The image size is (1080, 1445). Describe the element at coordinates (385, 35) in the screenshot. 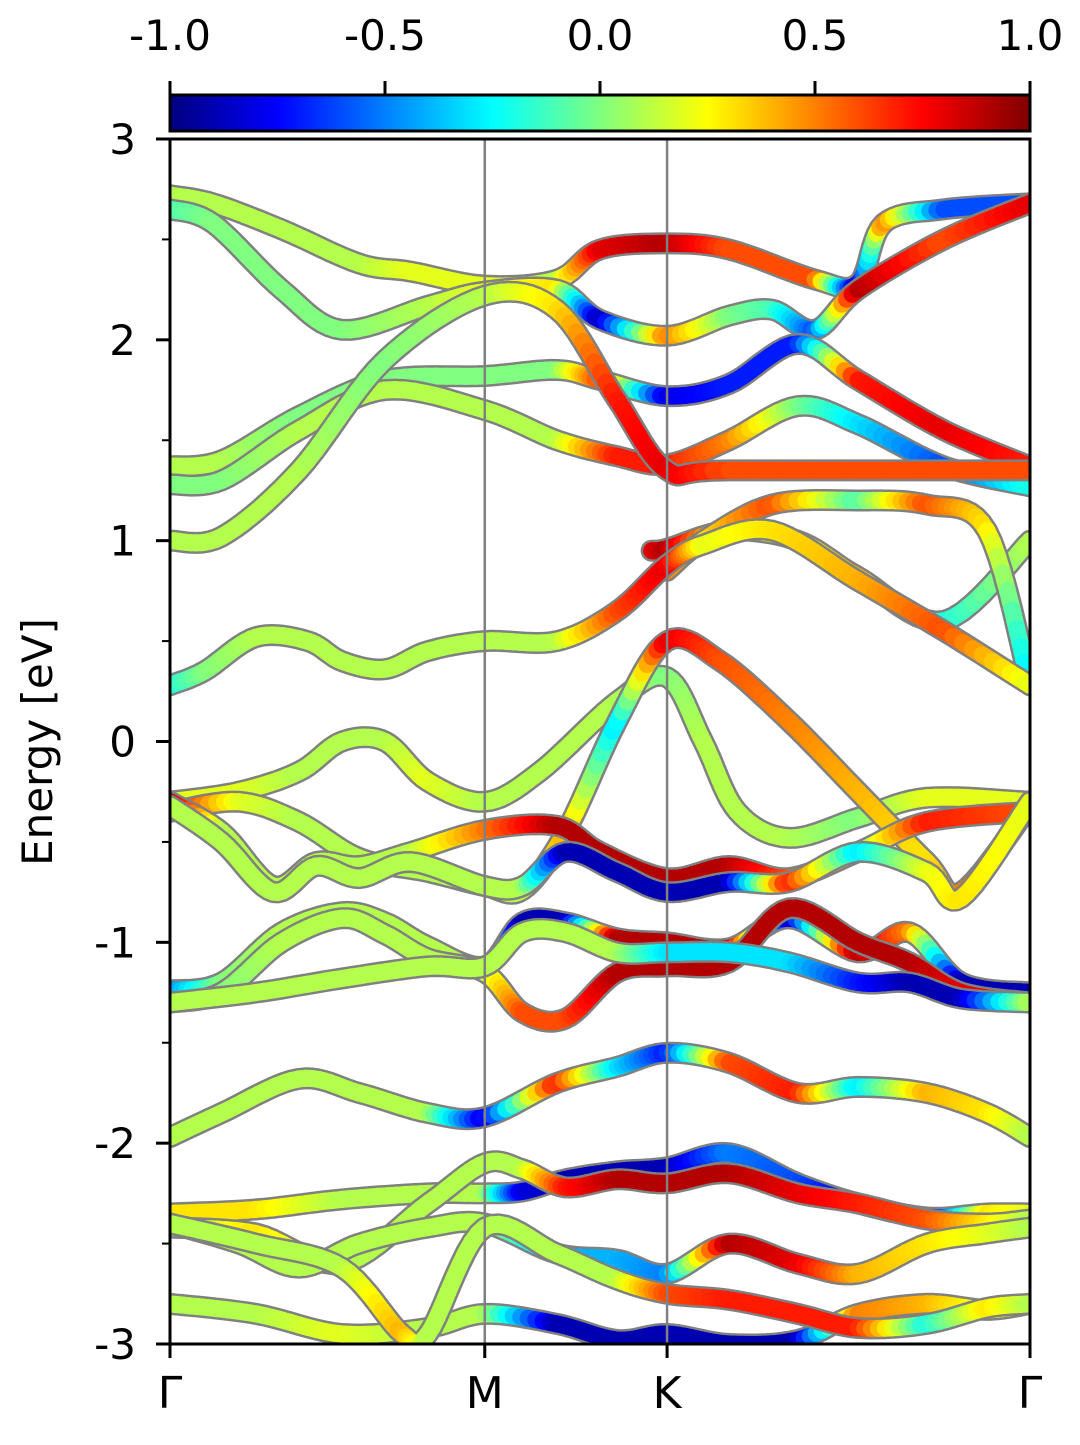

I see `colorbar-tick-label: -0.5` at that location.